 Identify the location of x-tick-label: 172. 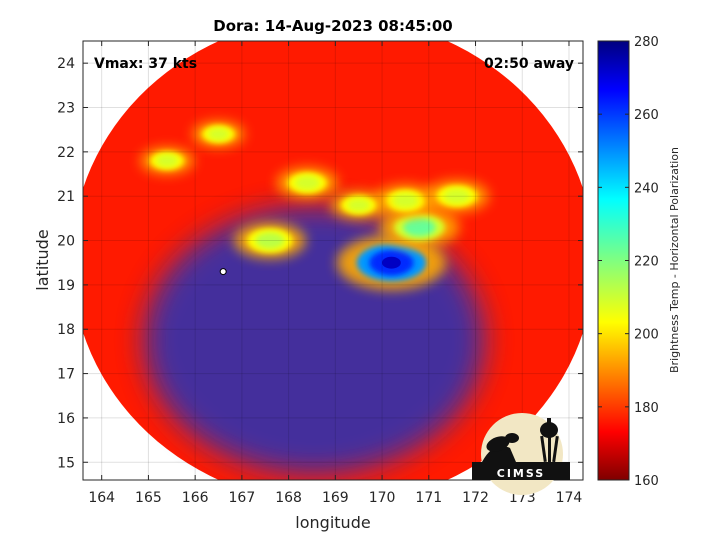
(475, 498).